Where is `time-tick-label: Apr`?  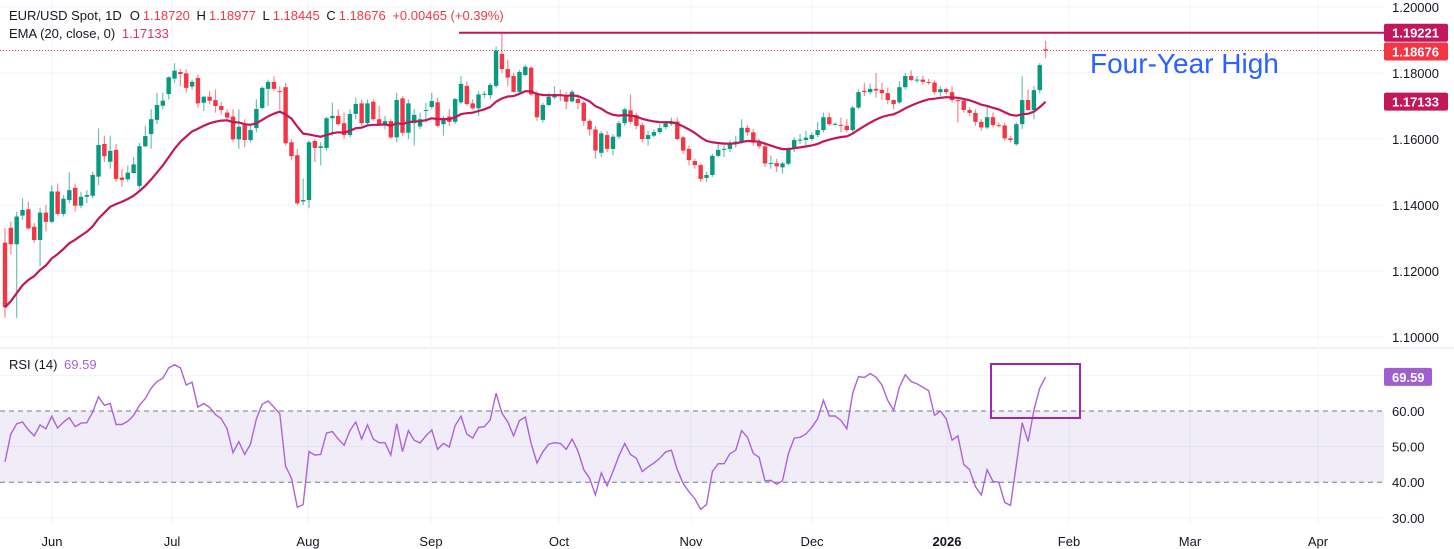 time-tick-label: Apr is located at coordinates (1318, 541).